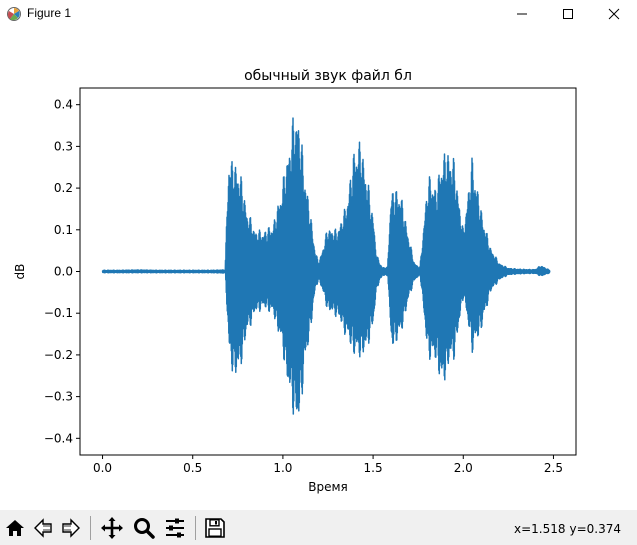  What do you see at coordinates (58, 438) in the screenshot?
I see `y-tick-label: −0.4` at bounding box center [58, 438].